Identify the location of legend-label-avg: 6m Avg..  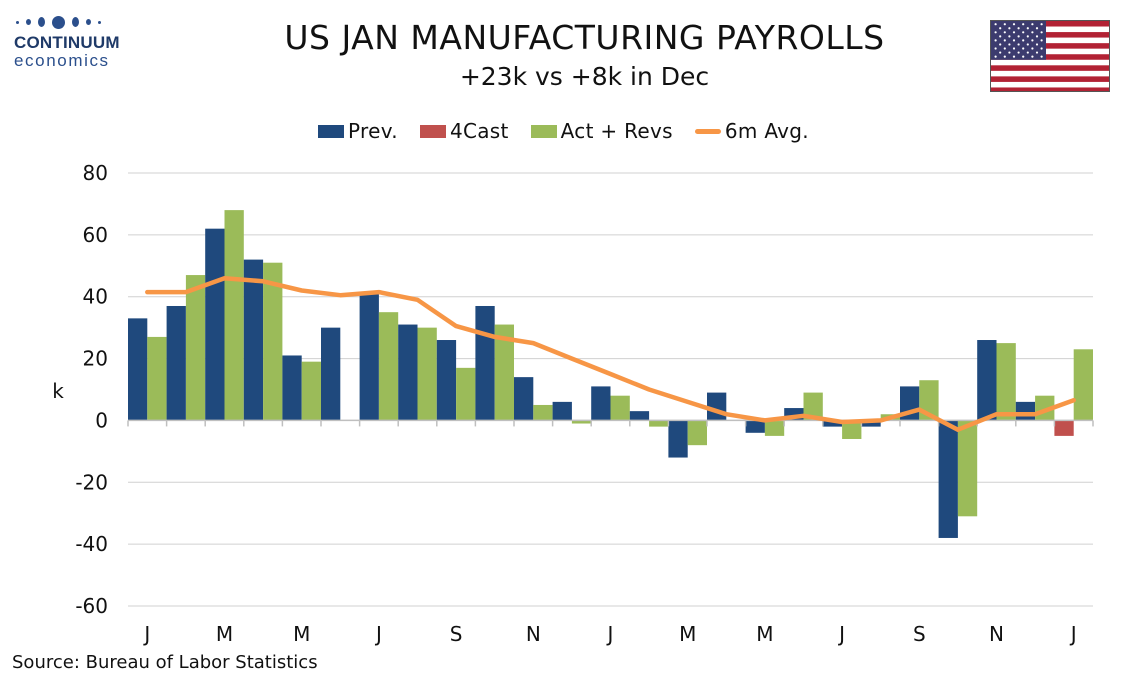
(766, 131).